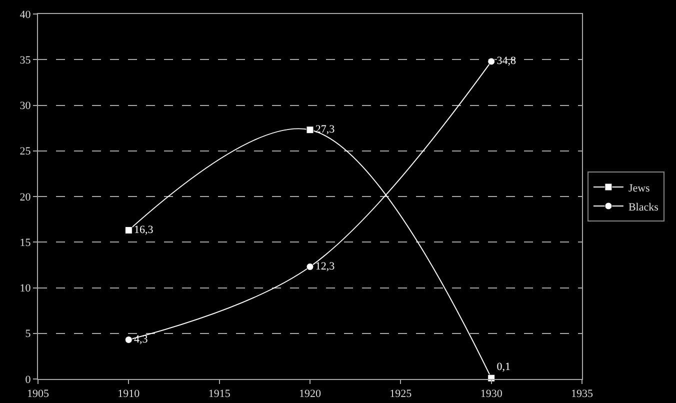 The image size is (676, 403). I want to click on data-label: 16,3, so click(144, 230).